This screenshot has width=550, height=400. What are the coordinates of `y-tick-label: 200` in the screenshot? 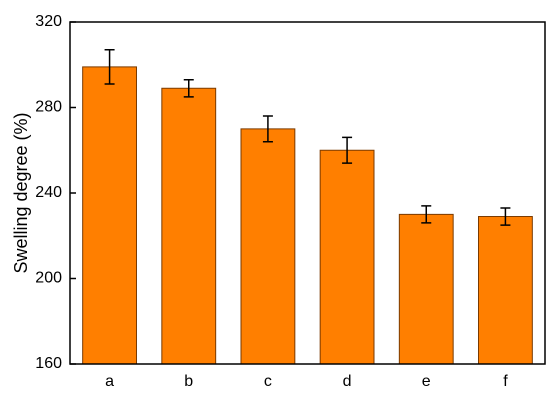 It's located at (48, 278).